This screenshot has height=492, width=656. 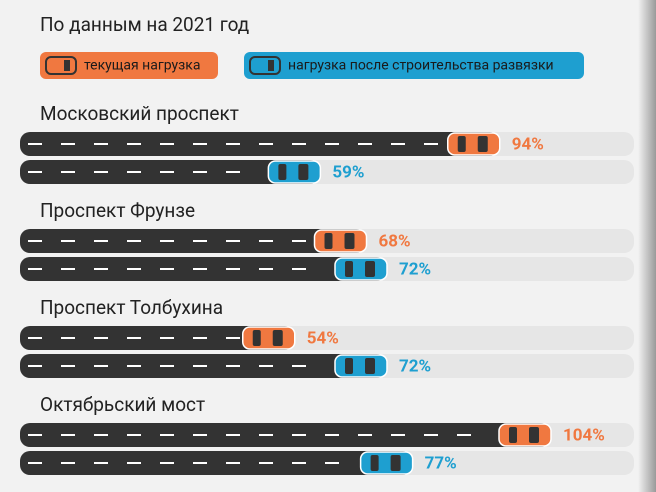 What do you see at coordinates (348, 172) in the screenshot?
I see `value-label: 59%` at bounding box center [348, 172].